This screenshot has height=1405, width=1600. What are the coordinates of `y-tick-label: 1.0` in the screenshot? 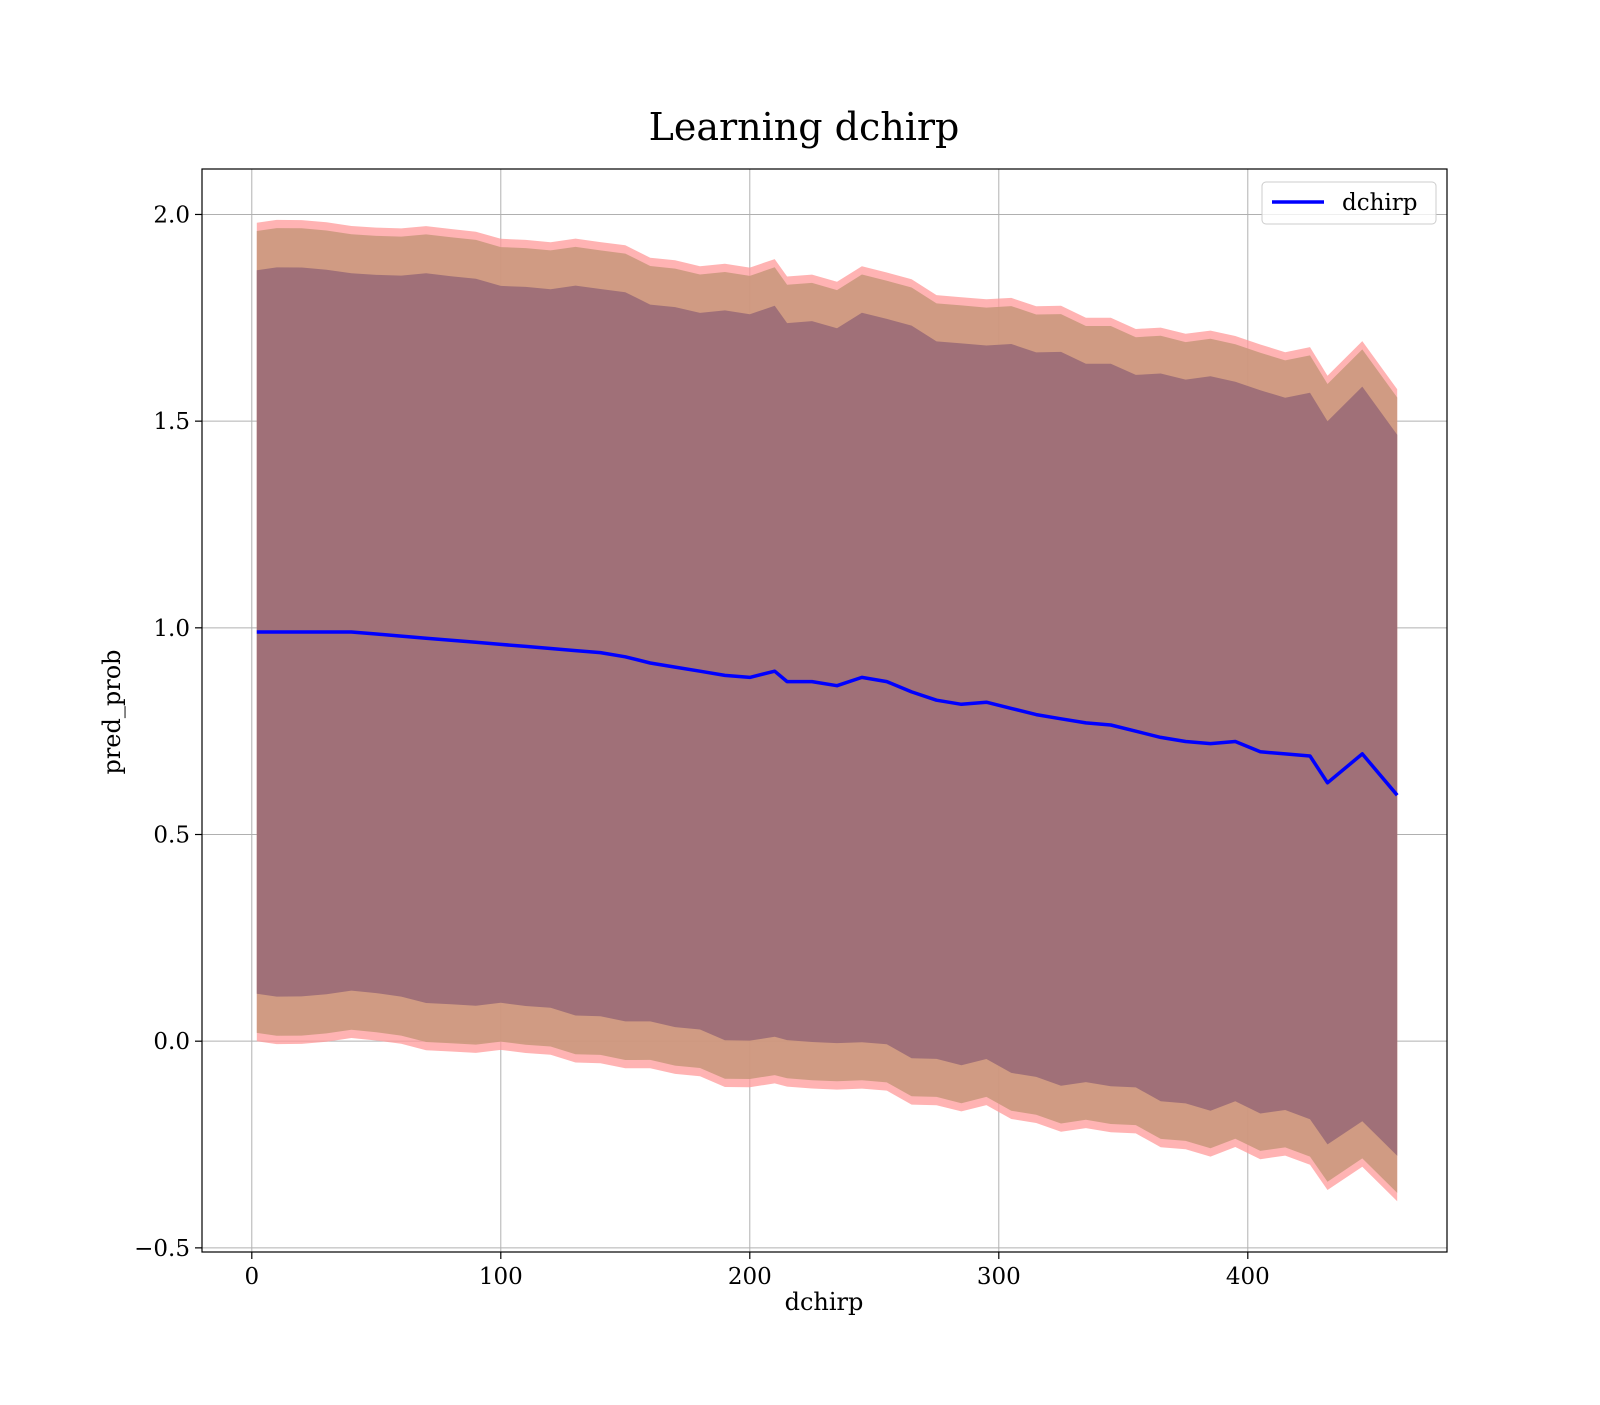 It's located at (171, 629).